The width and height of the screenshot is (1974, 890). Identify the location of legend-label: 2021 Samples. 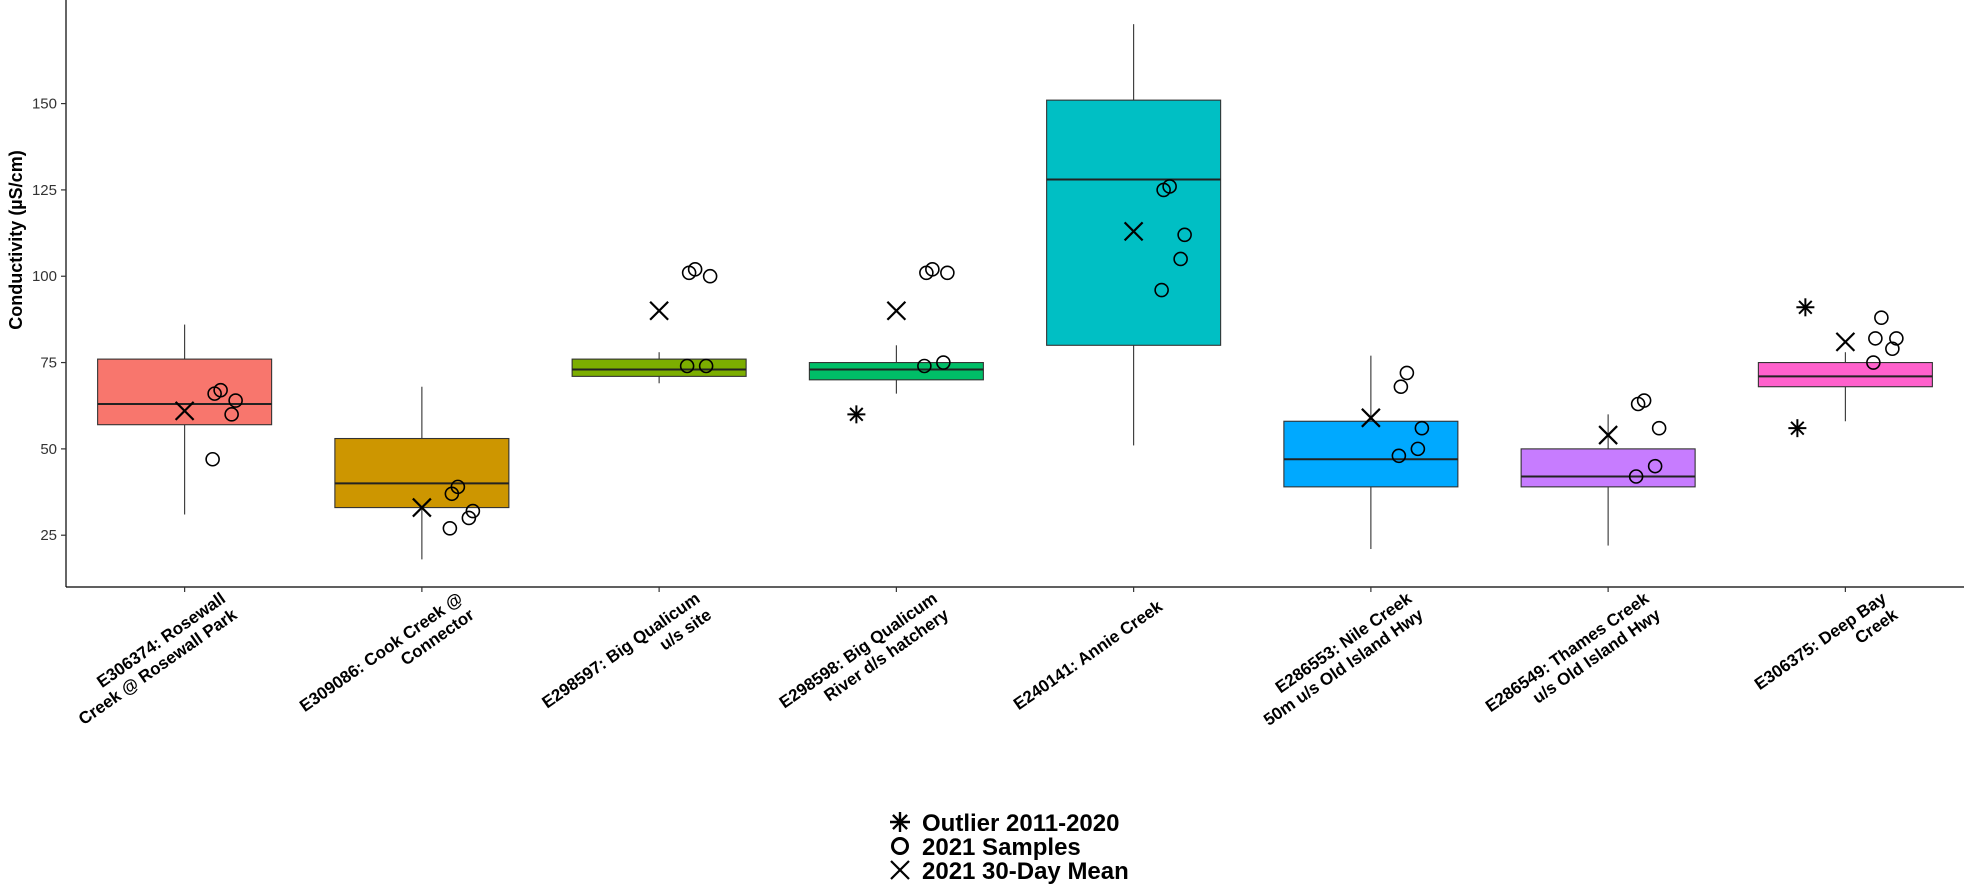
(1001, 847).